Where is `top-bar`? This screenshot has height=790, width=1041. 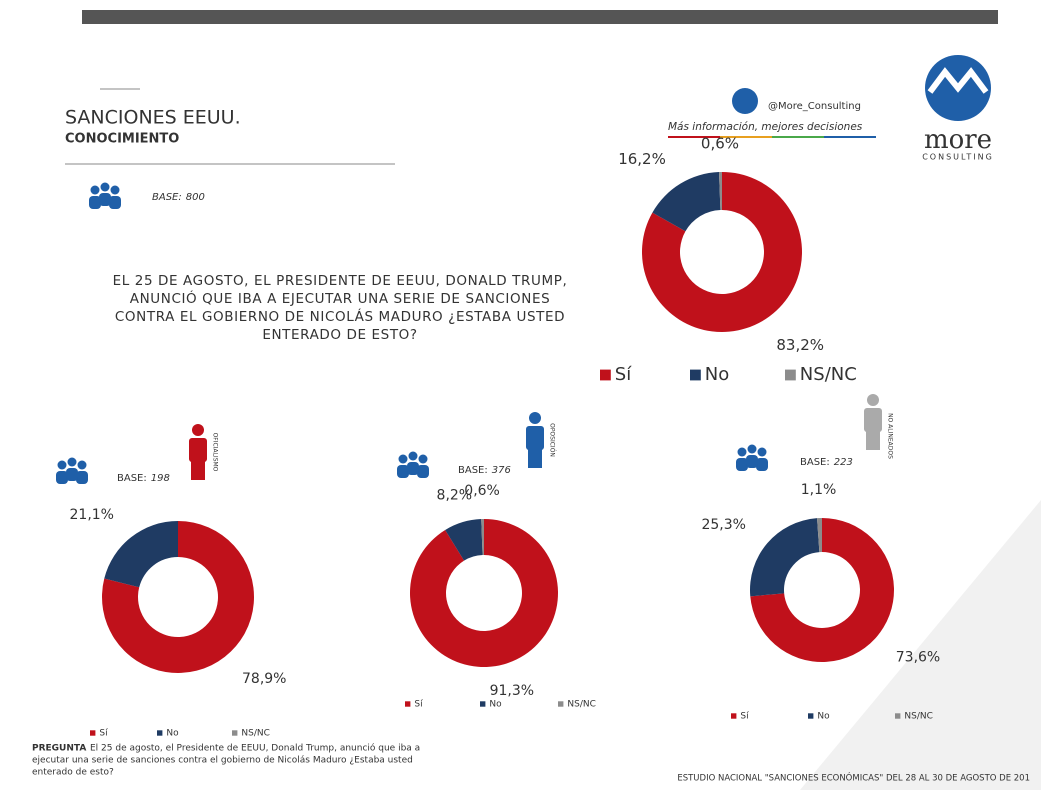
top-bar is located at coordinates (540, 17).